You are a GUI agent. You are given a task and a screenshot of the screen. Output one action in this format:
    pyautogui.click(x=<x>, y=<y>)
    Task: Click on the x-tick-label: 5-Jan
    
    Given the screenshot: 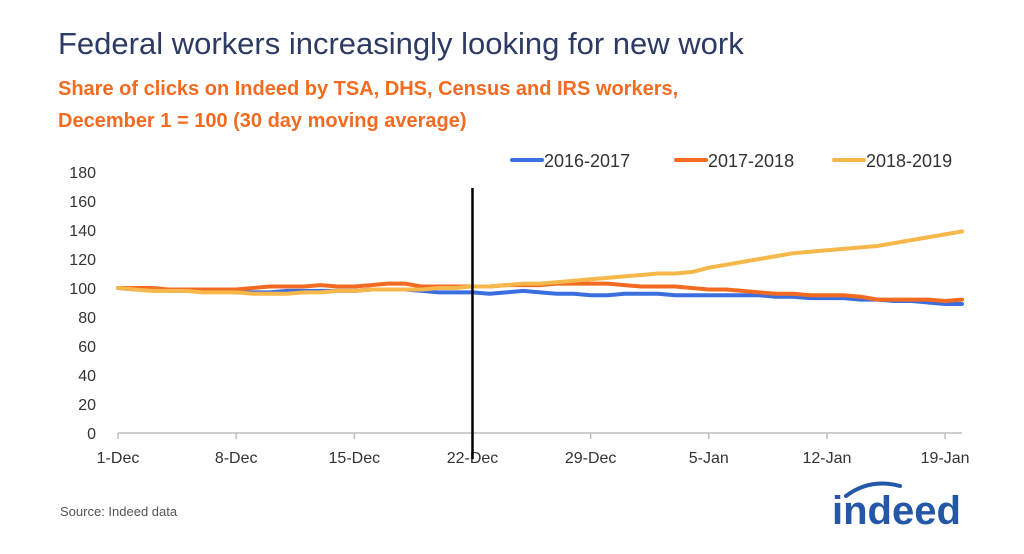 What is the action you would take?
    pyautogui.click(x=709, y=458)
    